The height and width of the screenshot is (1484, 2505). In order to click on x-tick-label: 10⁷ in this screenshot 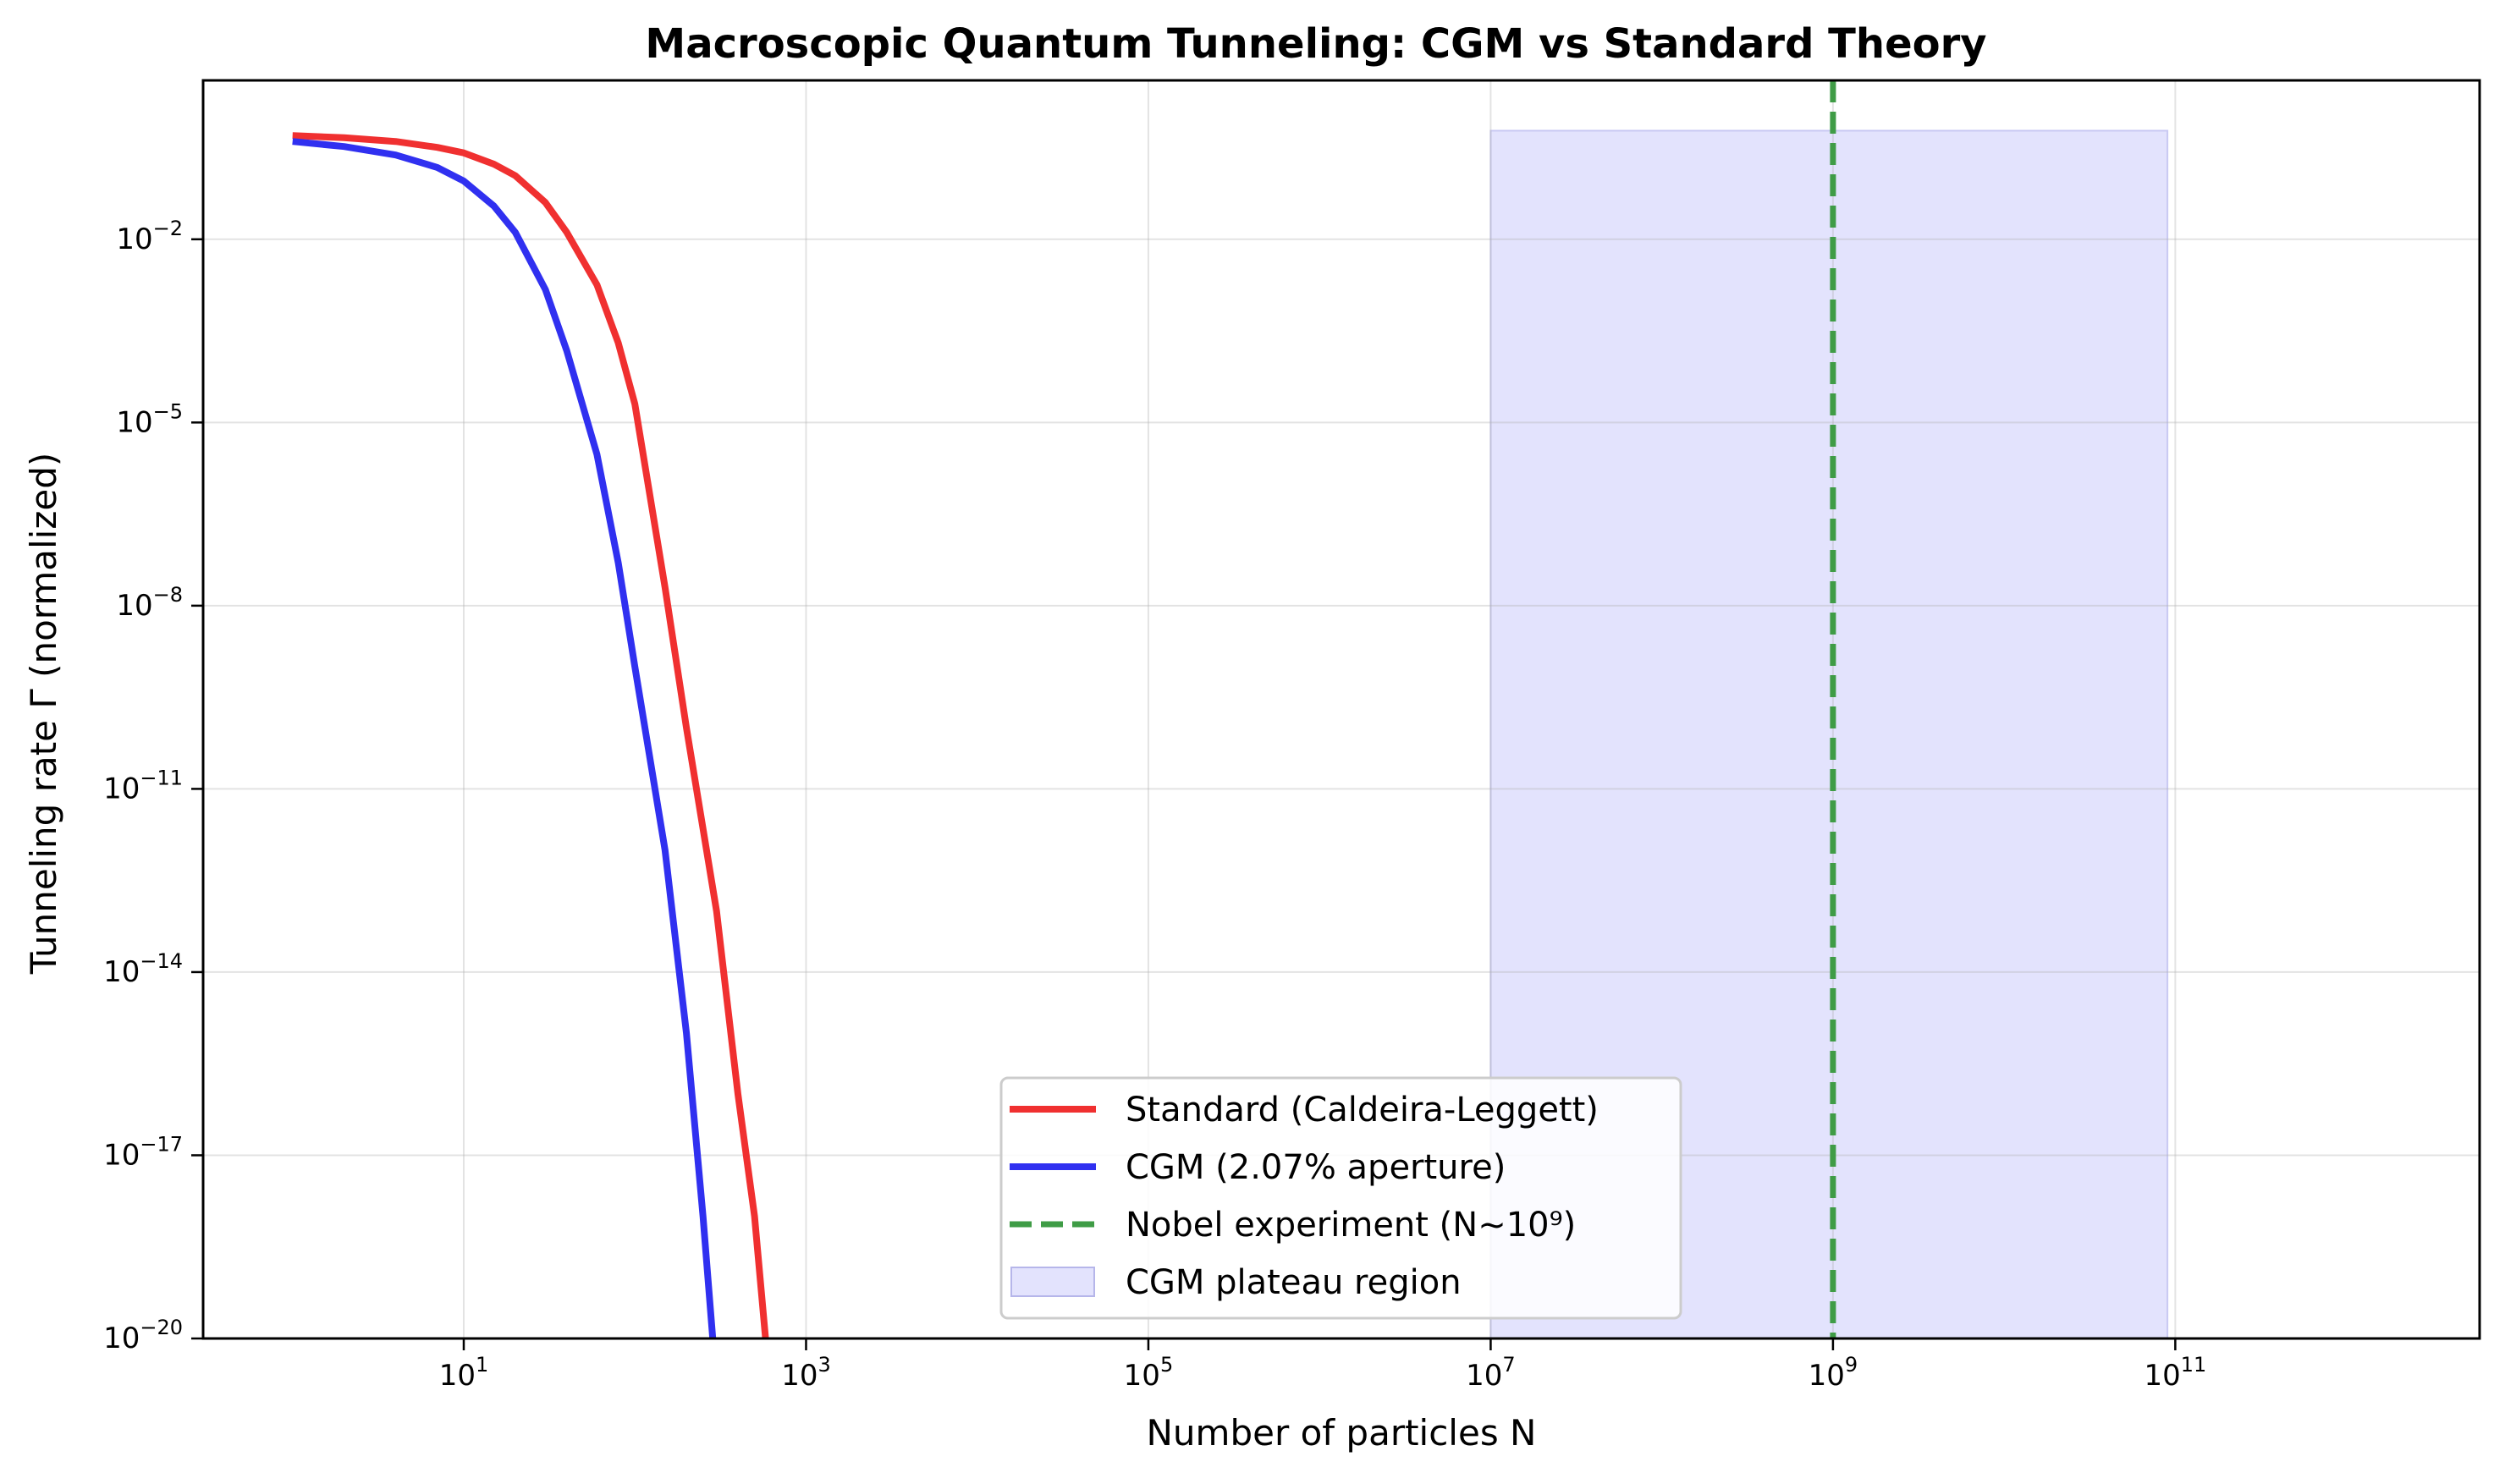, I will do `click(1491, 1373)`.